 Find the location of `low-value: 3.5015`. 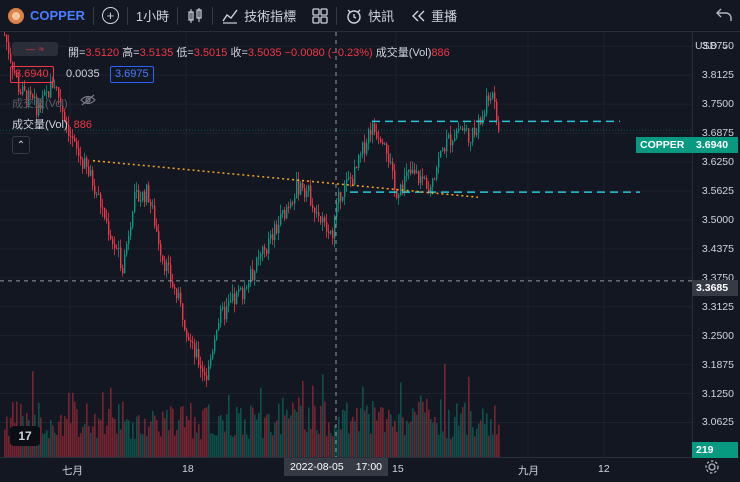

low-value: 3.5015 is located at coordinates (210, 53).